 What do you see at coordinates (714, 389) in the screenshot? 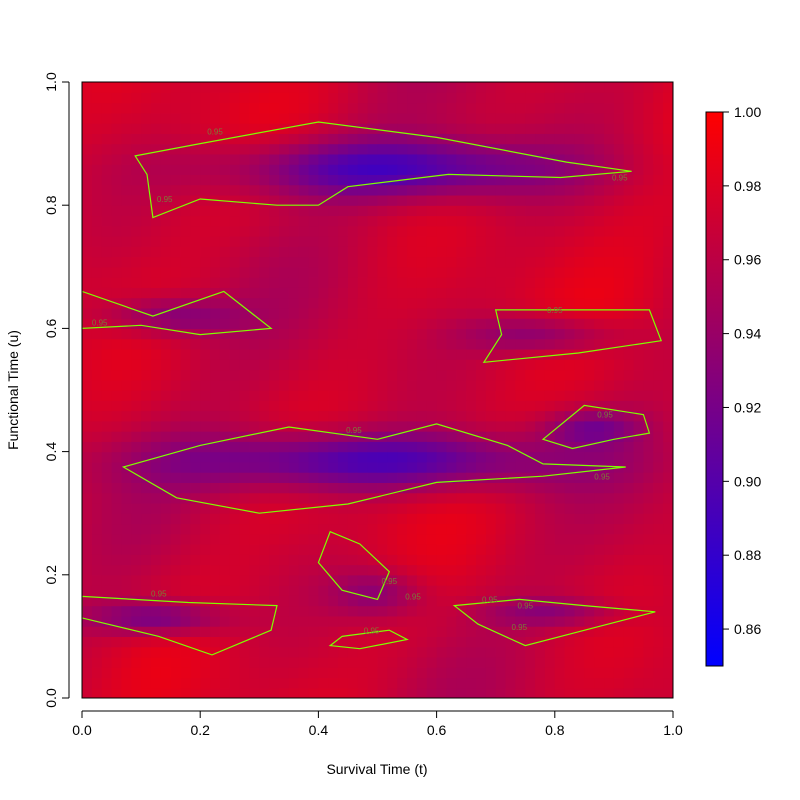
I see `colorbar-gradient` at bounding box center [714, 389].